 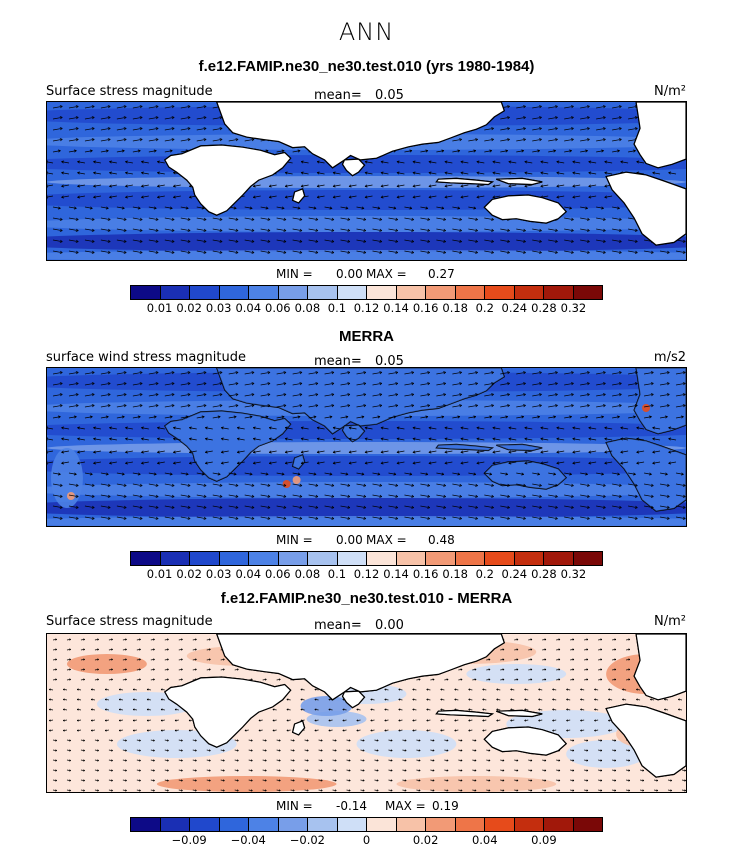 What do you see at coordinates (338, 625) in the screenshot?
I see `panel-3-mean-label: mean=` at bounding box center [338, 625].